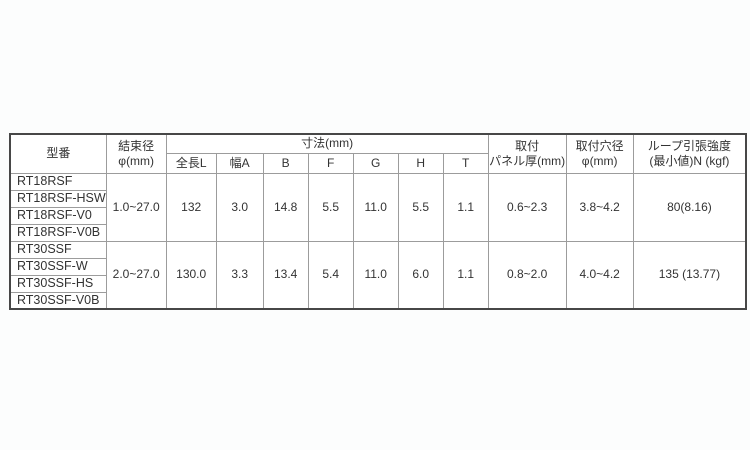  Describe the element at coordinates (58, 153) in the screenshot. I see `col-header-model: 型番` at that location.